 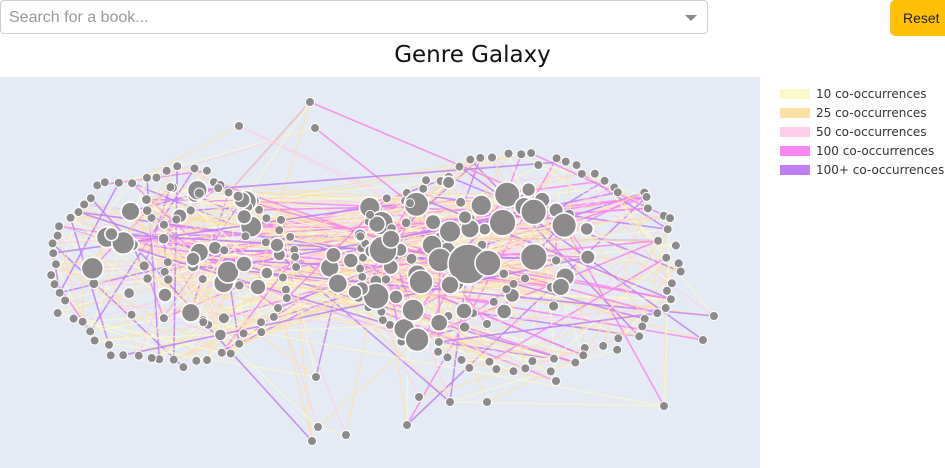 What do you see at coordinates (862, 169) in the screenshot?
I see `legend-item: 100+ co-occurrences` at bounding box center [862, 169].